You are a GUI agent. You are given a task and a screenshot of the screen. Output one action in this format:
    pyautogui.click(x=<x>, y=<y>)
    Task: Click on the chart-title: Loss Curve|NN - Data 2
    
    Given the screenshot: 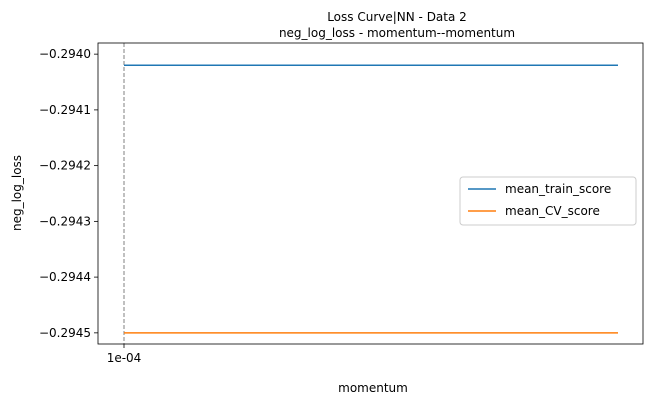 What is the action you would take?
    pyautogui.click(x=397, y=17)
    